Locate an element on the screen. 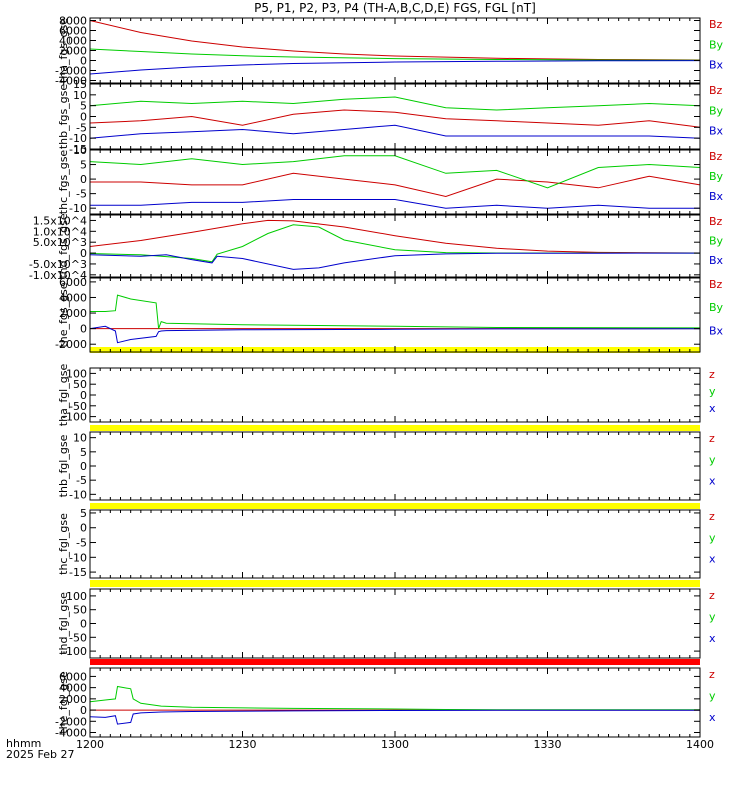 This screenshot has height=800, width=750. series-line-x is located at coordinates (395, 717).